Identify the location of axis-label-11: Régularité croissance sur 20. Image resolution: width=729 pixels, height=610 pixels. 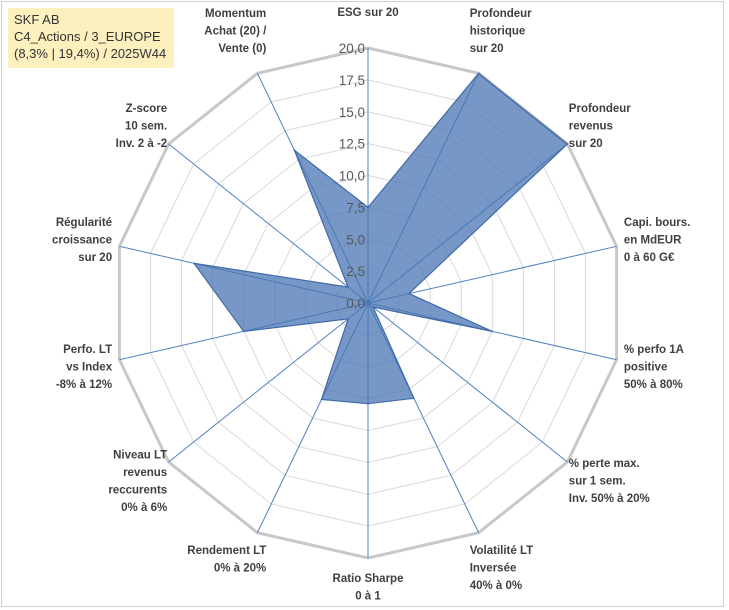
(82, 240).